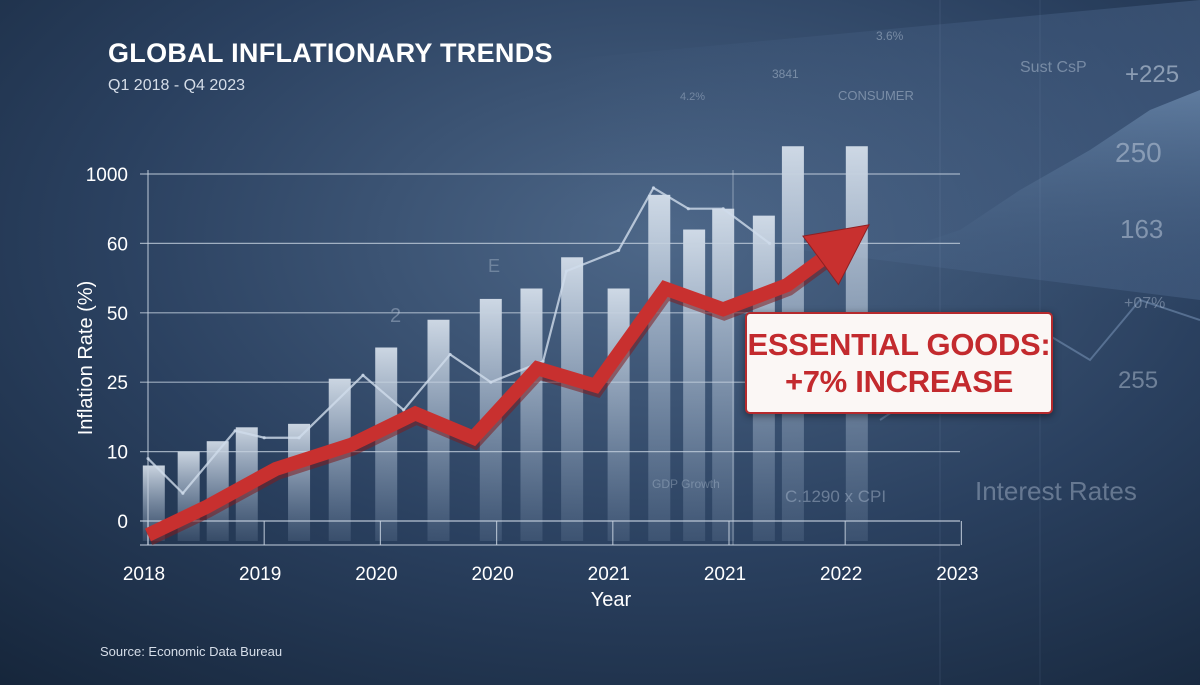 Image resolution: width=1200 pixels, height=685 pixels. What do you see at coordinates (899, 344) in the screenshot?
I see `callout-line-1: ESSENTIAL GOODS:` at bounding box center [899, 344].